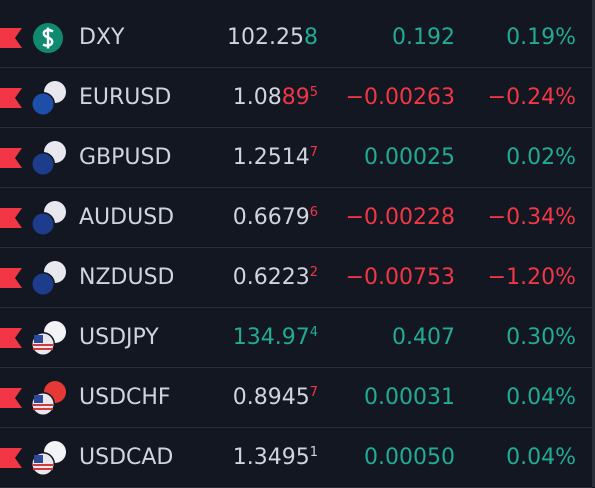 The width and height of the screenshot is (595, 488). I want to click on price: 1.34951, so click(275, 458).